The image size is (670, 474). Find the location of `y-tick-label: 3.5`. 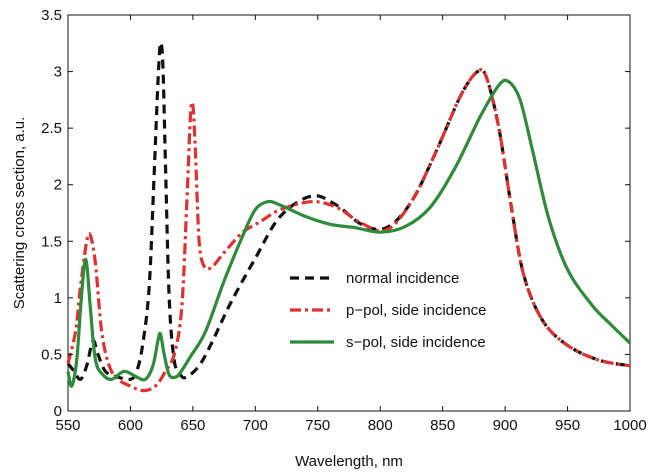

y-tick-label: 3.5 is located at coordinates (51, 15).